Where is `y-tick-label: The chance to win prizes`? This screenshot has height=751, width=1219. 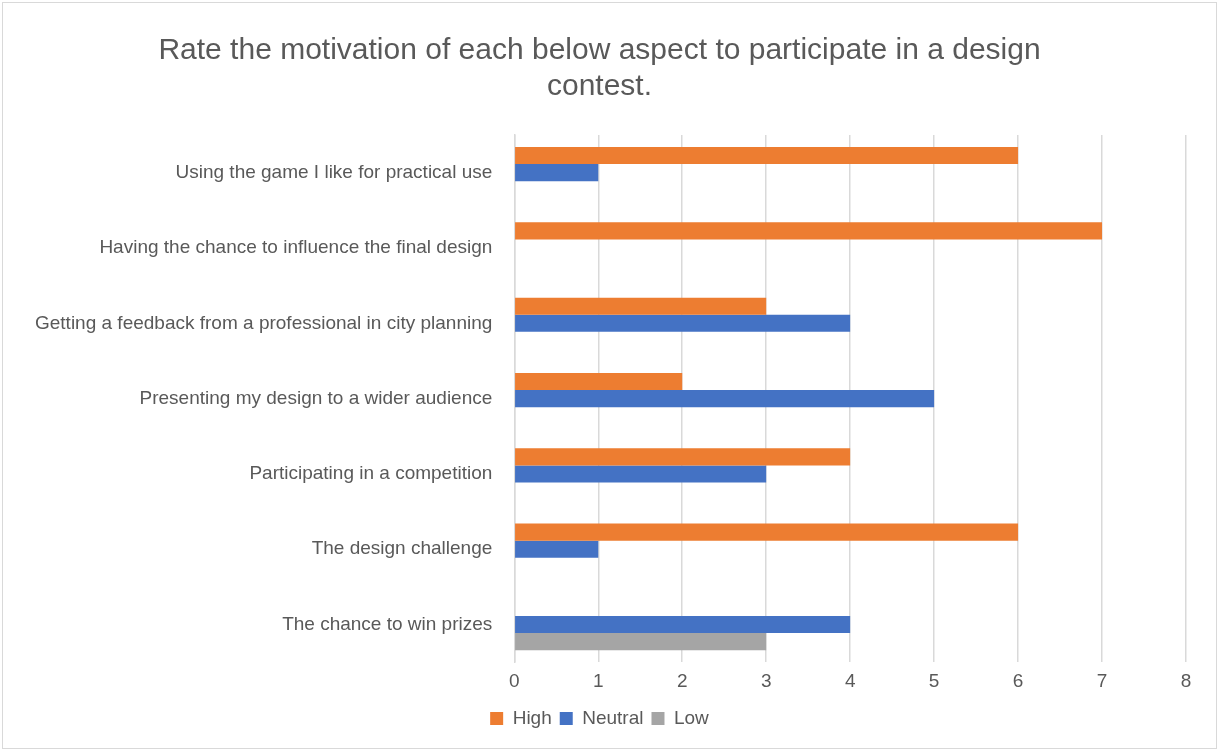
y-tick-label: The chance to win prizes is located at coordinates (387, 623).